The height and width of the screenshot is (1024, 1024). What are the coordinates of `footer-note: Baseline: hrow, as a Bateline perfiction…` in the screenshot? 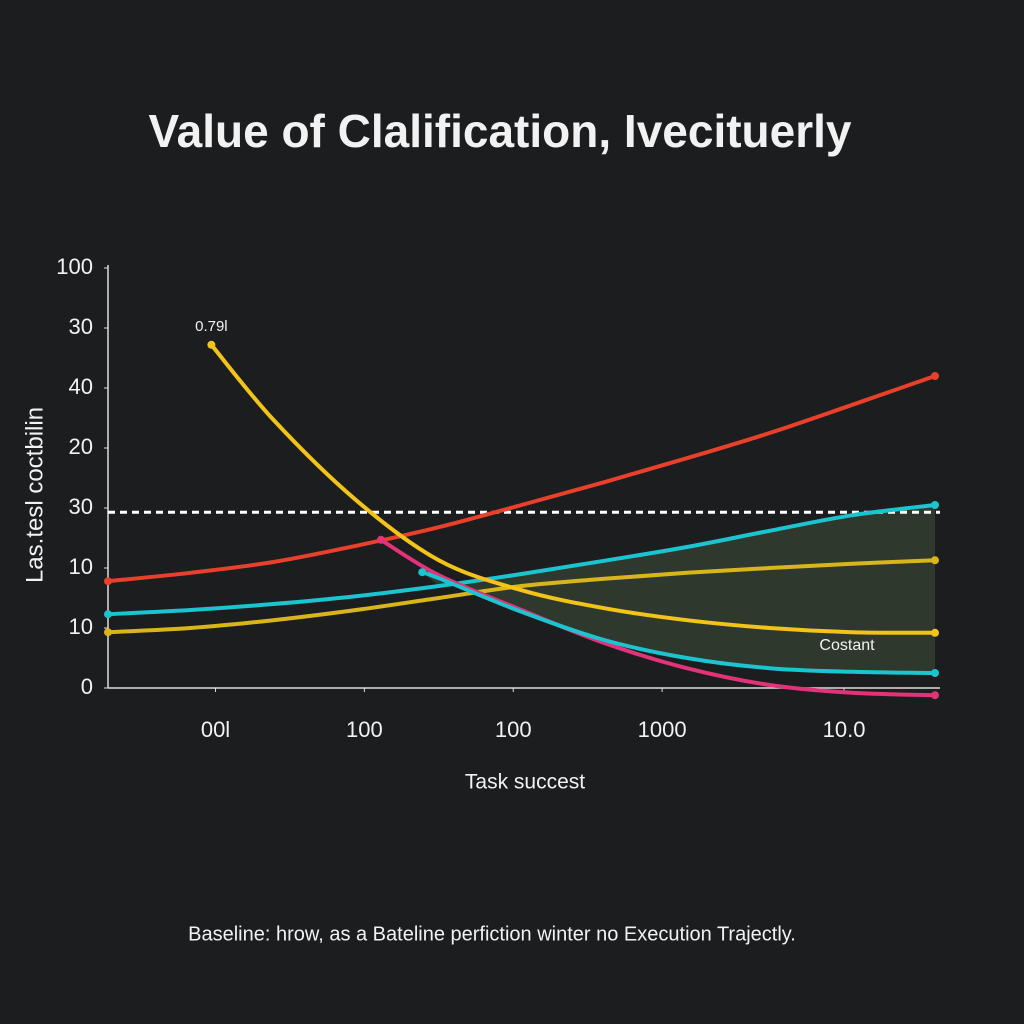 It's located at (492, 934).